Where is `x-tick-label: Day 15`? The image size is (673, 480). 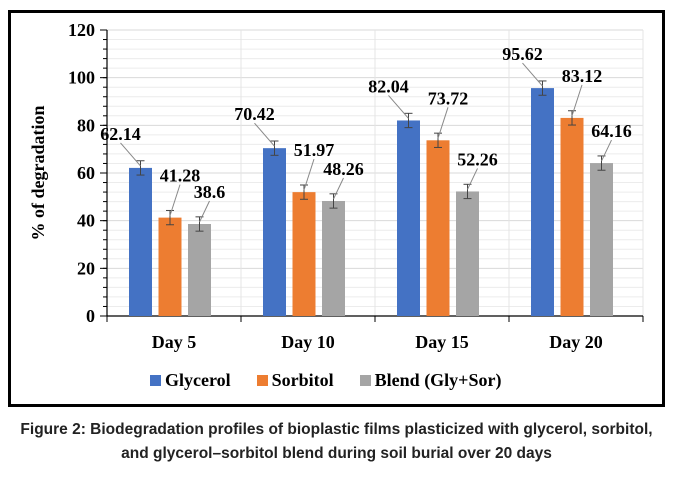
x-tick-label: Day 15 is located at coordinates (442, 342).